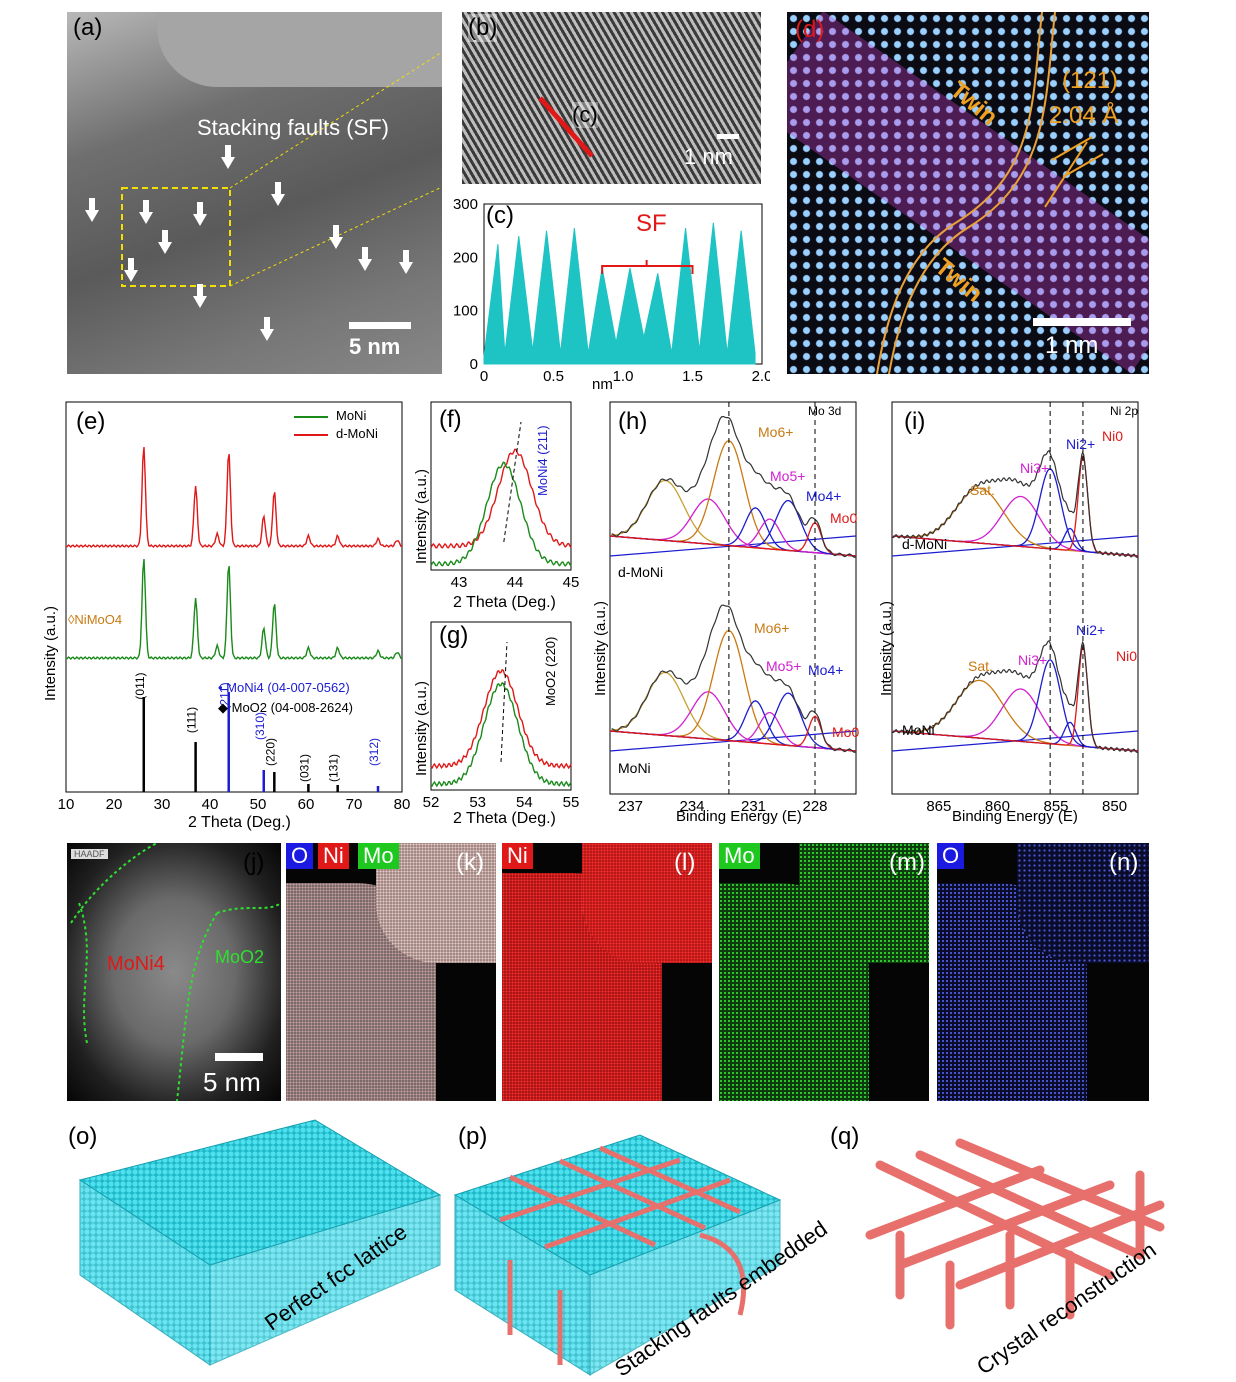 The width and height of the screenshot is (1236, 1382). What do you see at coordinates (258, 804) in the screenshot?
I see `x-tick-label: 50` at bounding box center [258, 804].